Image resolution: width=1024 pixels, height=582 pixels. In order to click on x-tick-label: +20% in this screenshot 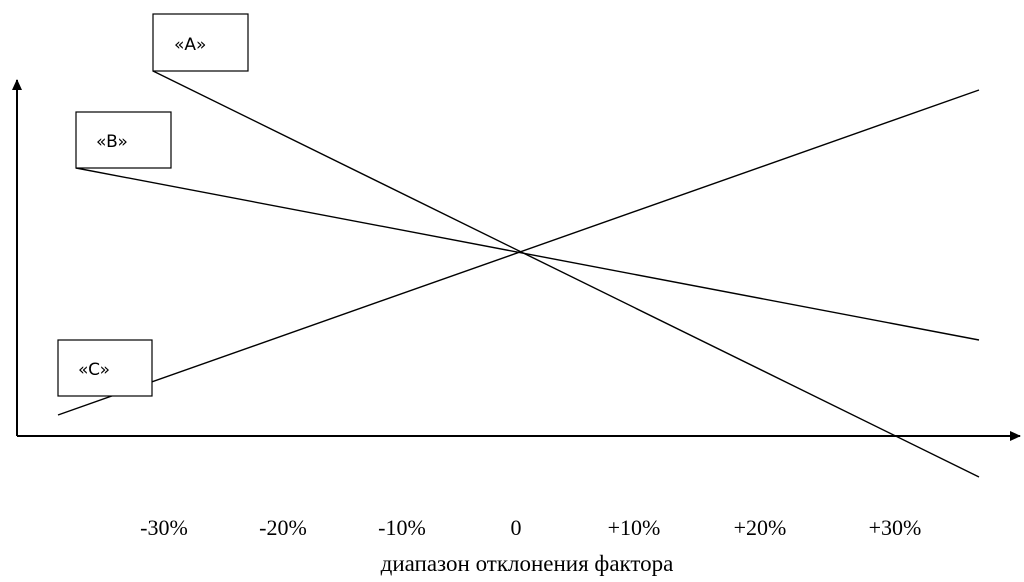, I will do `click(760, 527)`.